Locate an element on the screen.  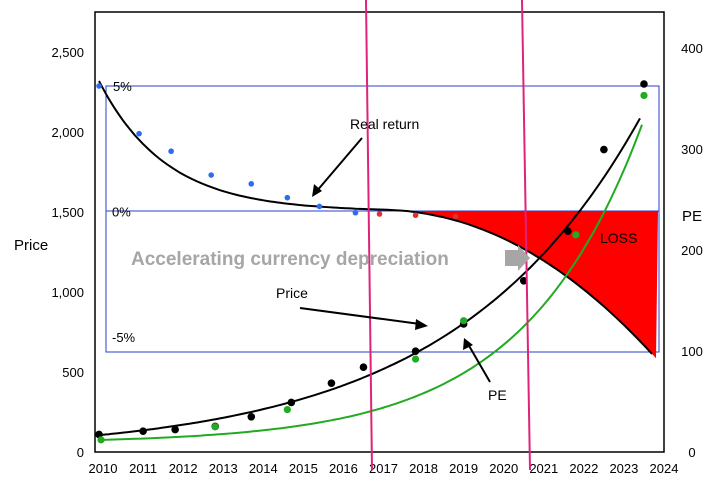
left-tick-label: 1,500 is located at coordinates (67, 212).